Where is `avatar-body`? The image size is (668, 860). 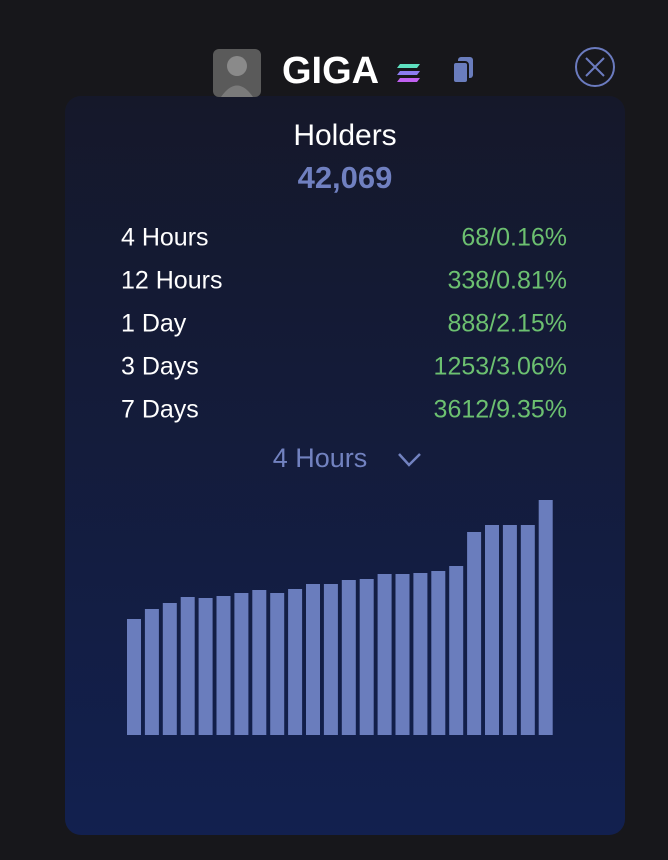
avatar-body is located at coordinates (237, 91).